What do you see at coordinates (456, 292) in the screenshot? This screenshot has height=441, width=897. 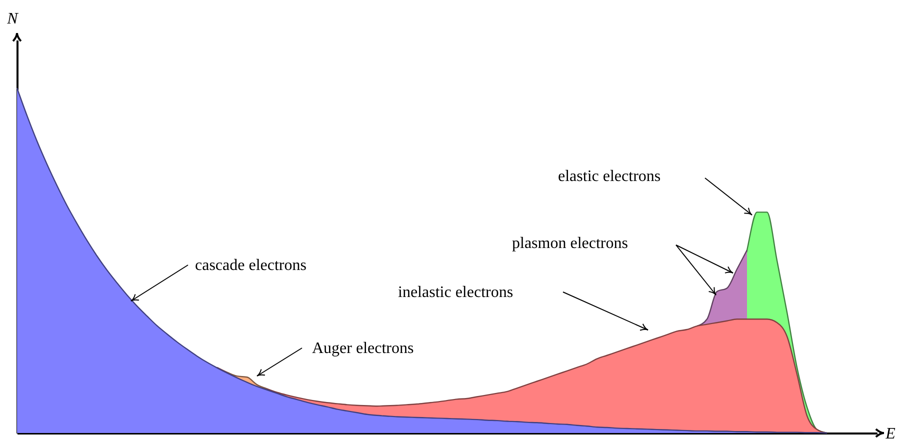 I see `annotation: inelastic electrons` at bounding box center [456, 292].